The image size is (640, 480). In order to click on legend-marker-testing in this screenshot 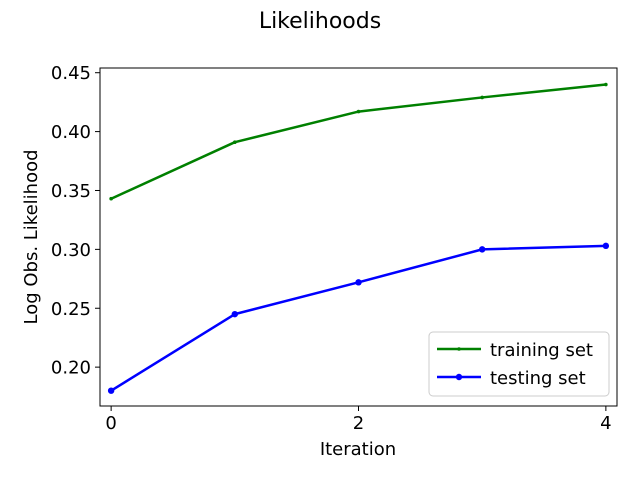, I will do `click(459, 377)`.